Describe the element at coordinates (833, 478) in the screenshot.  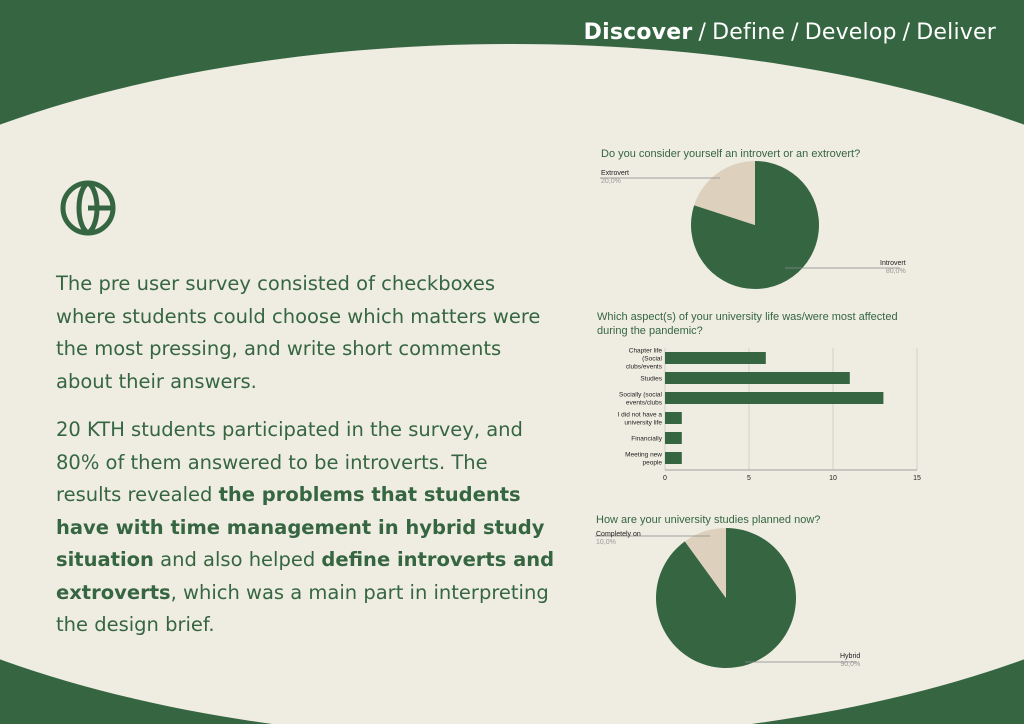
I see `bar-tick-label: 10` at that location.